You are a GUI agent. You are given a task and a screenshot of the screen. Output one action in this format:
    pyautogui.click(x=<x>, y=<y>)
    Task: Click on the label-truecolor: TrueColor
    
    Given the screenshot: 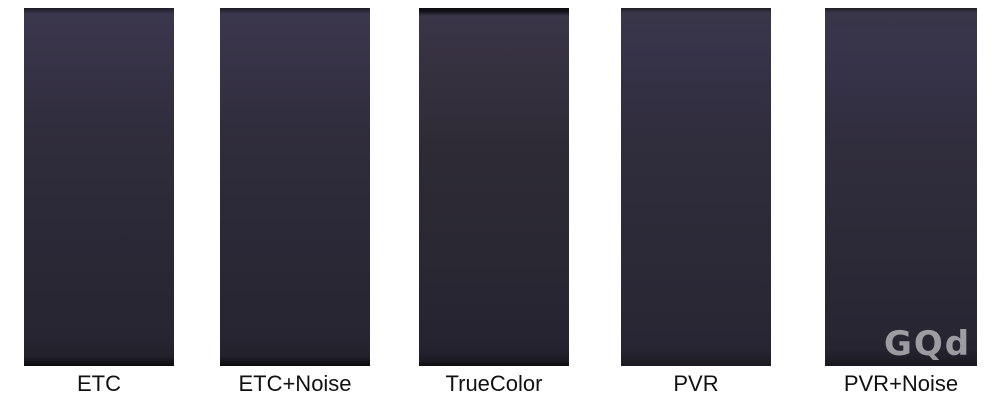 What is the action you would take?
    pyautogui.click(x=494, y=383)
    